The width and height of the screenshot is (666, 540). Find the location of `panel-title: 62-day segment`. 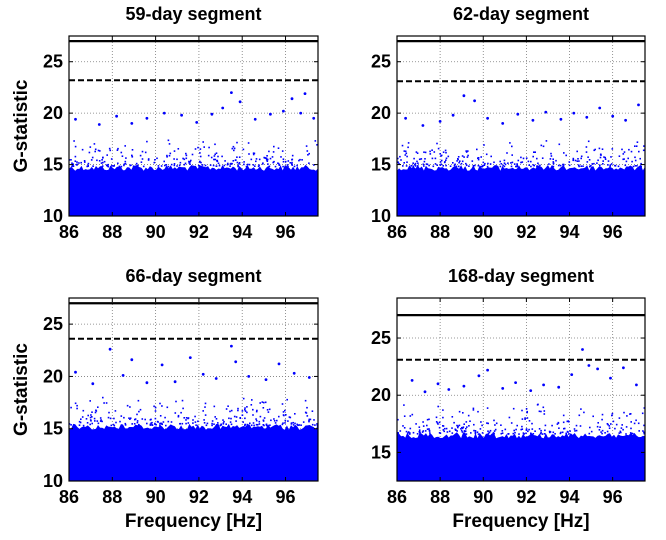

panel-title: 62-day segment is located at coordinates (521, 14).